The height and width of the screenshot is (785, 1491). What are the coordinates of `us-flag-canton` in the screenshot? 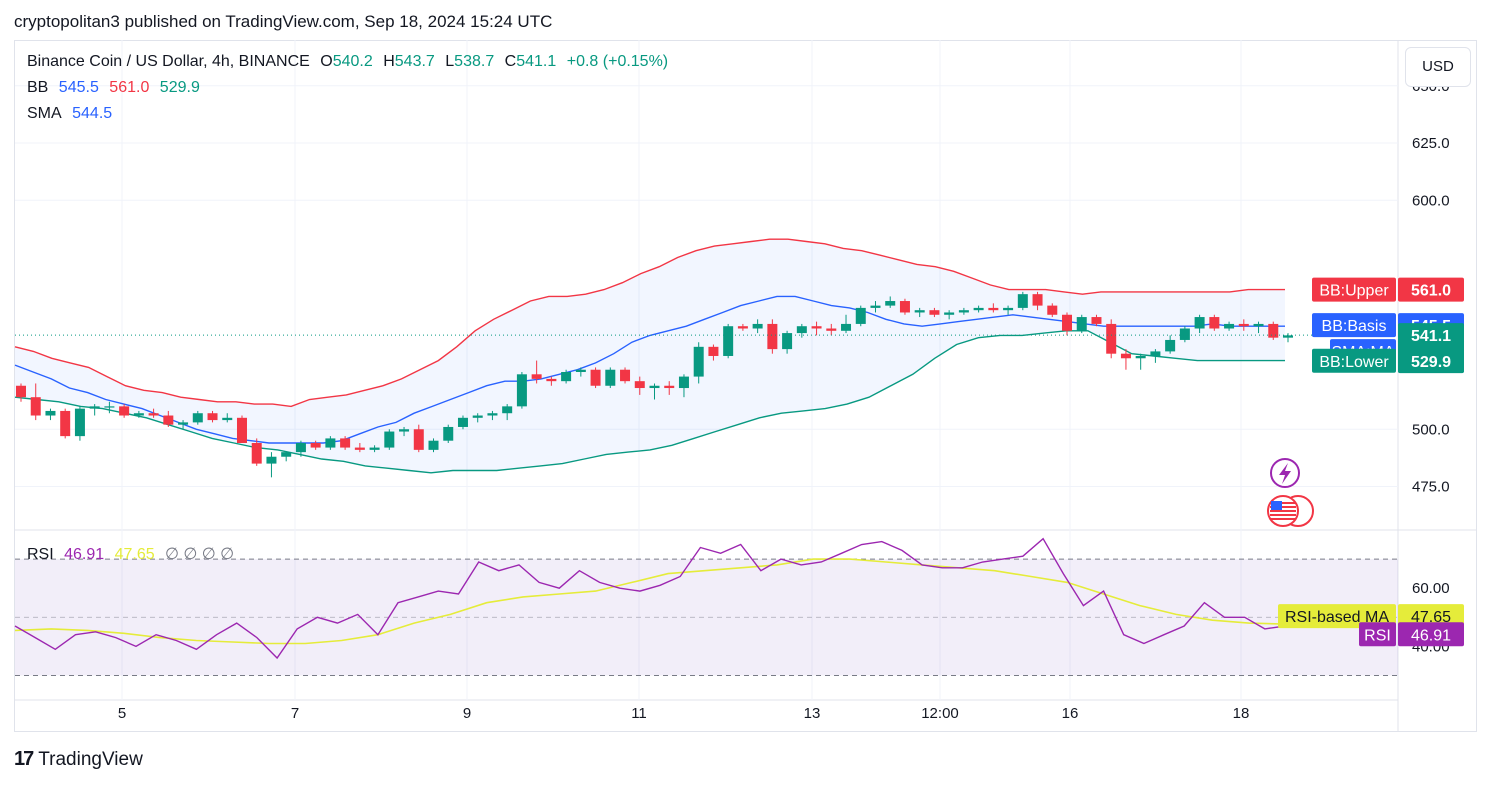 It's located at (1276, 505).